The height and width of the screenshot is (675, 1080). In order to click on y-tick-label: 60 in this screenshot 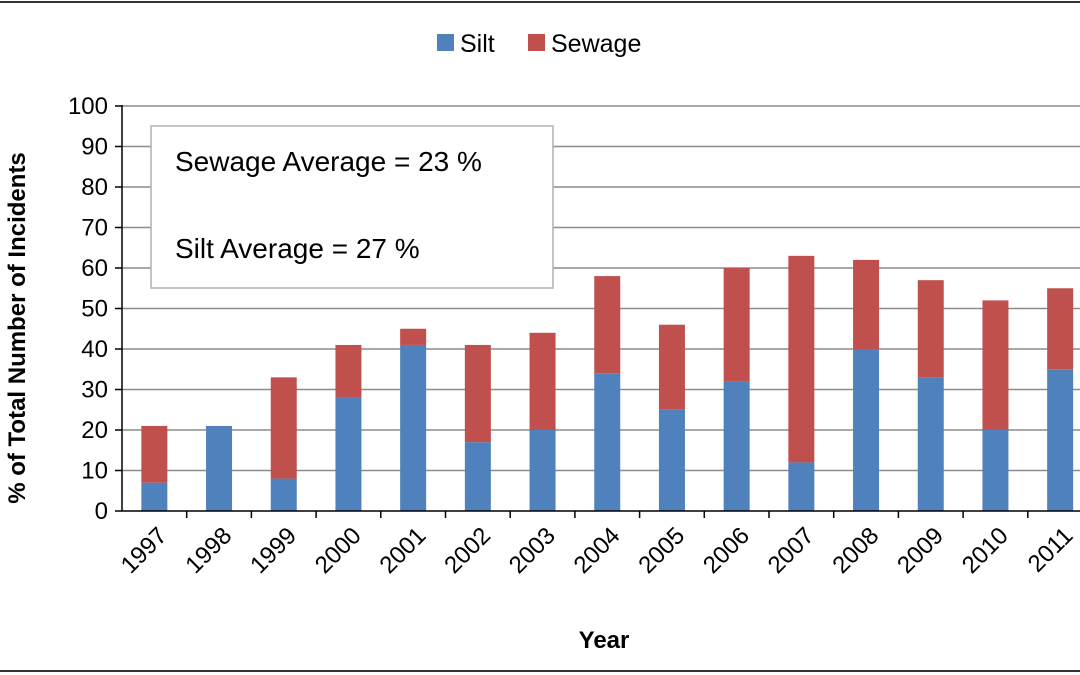, I will do `click(94, 268)`.